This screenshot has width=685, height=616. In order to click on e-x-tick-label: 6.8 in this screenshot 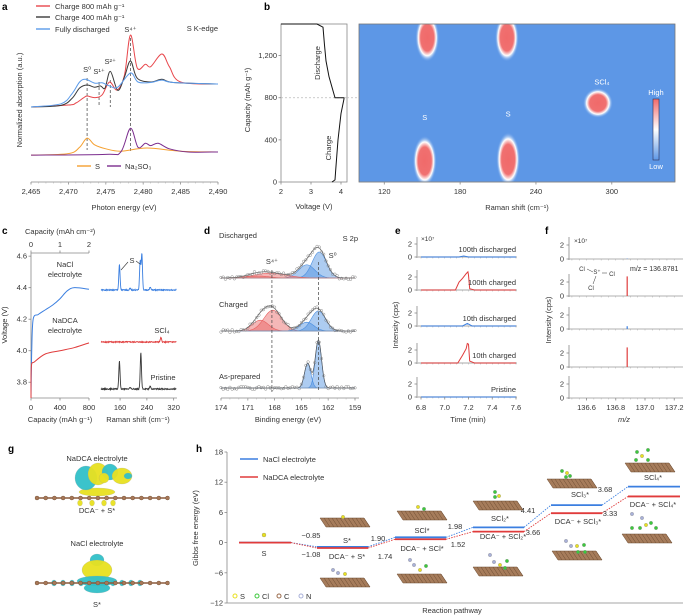, I will do `click(421, 407)`.